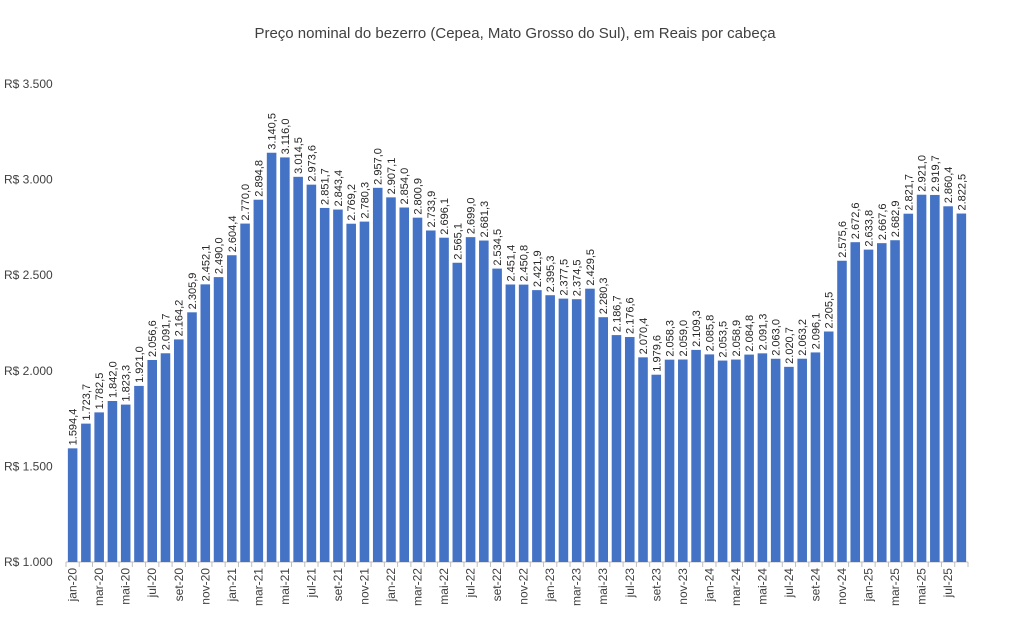  I want to click on value-label: 2.176,6, so click(631, 315).